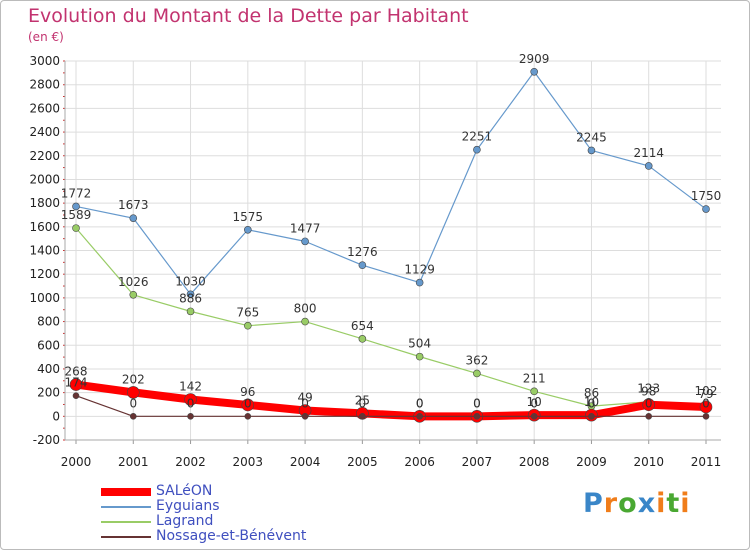 This screenshot has height=550, width=750. Describe the element at coordinates (591, 393) in the screenshot. I see `data-label-lagrand: 86` at that location.